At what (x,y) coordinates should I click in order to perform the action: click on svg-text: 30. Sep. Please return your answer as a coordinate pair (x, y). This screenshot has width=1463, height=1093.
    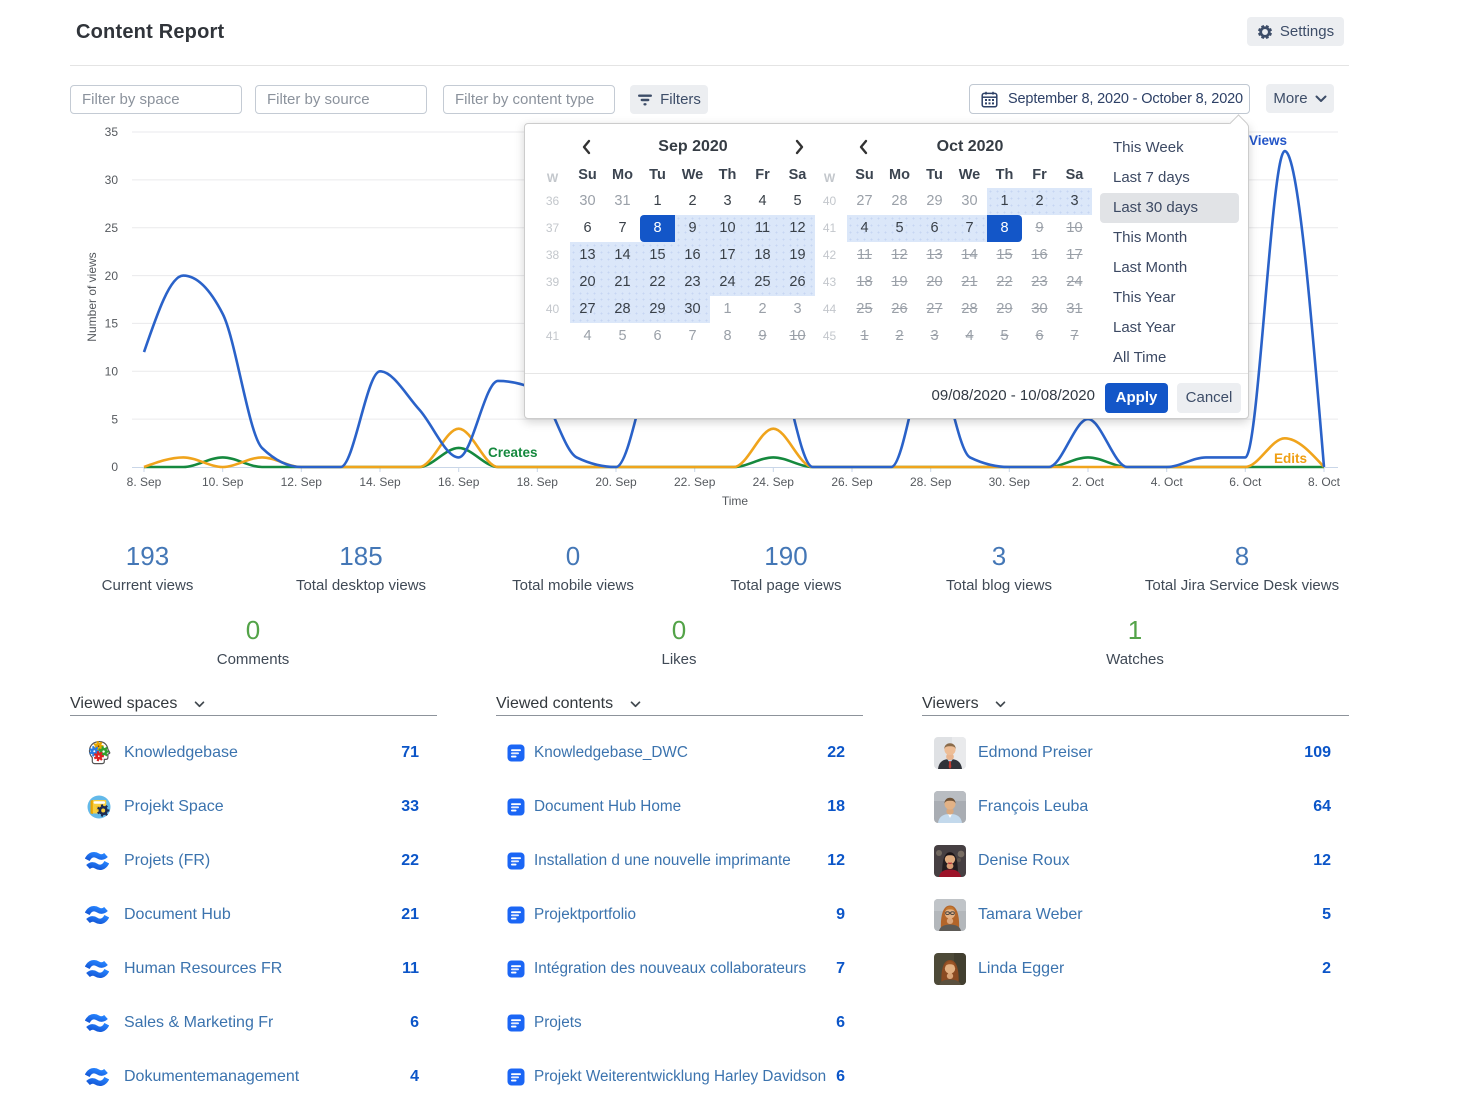
    Looking at the image, I should click on (1010, 482).